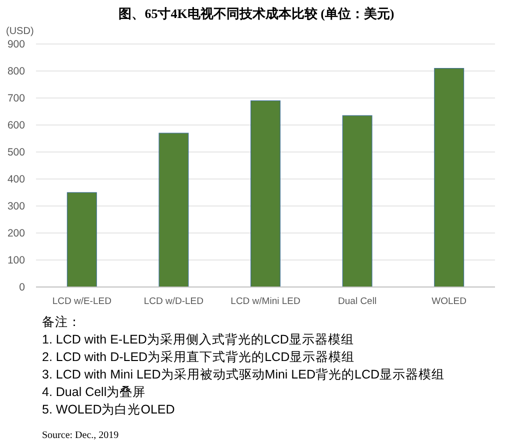 The height and width of the screenshot is (448, 513). What do you see at coordinates (16, 152) in the screenshot?
I see `y-tick-label: 500` at bounding box center [16, 152].